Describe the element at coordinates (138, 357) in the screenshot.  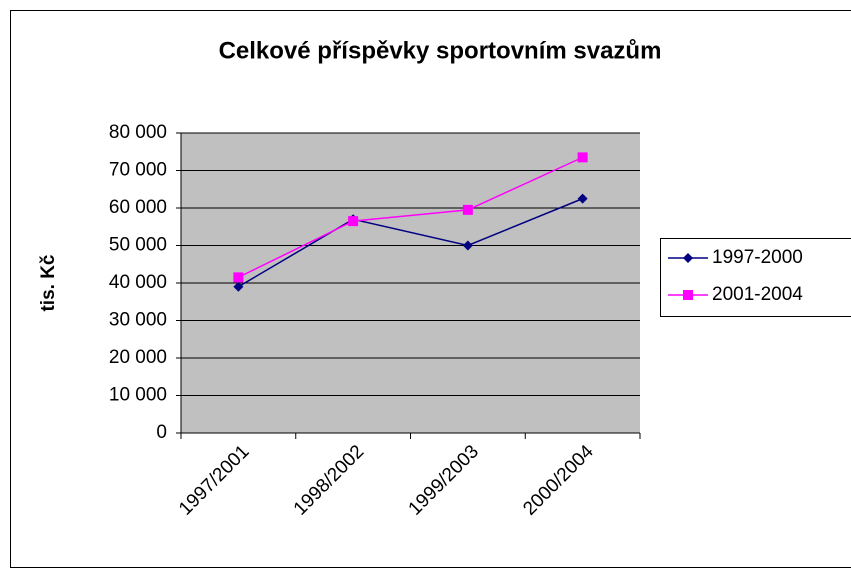
I see `y-tick-label: 20 000` at that location.